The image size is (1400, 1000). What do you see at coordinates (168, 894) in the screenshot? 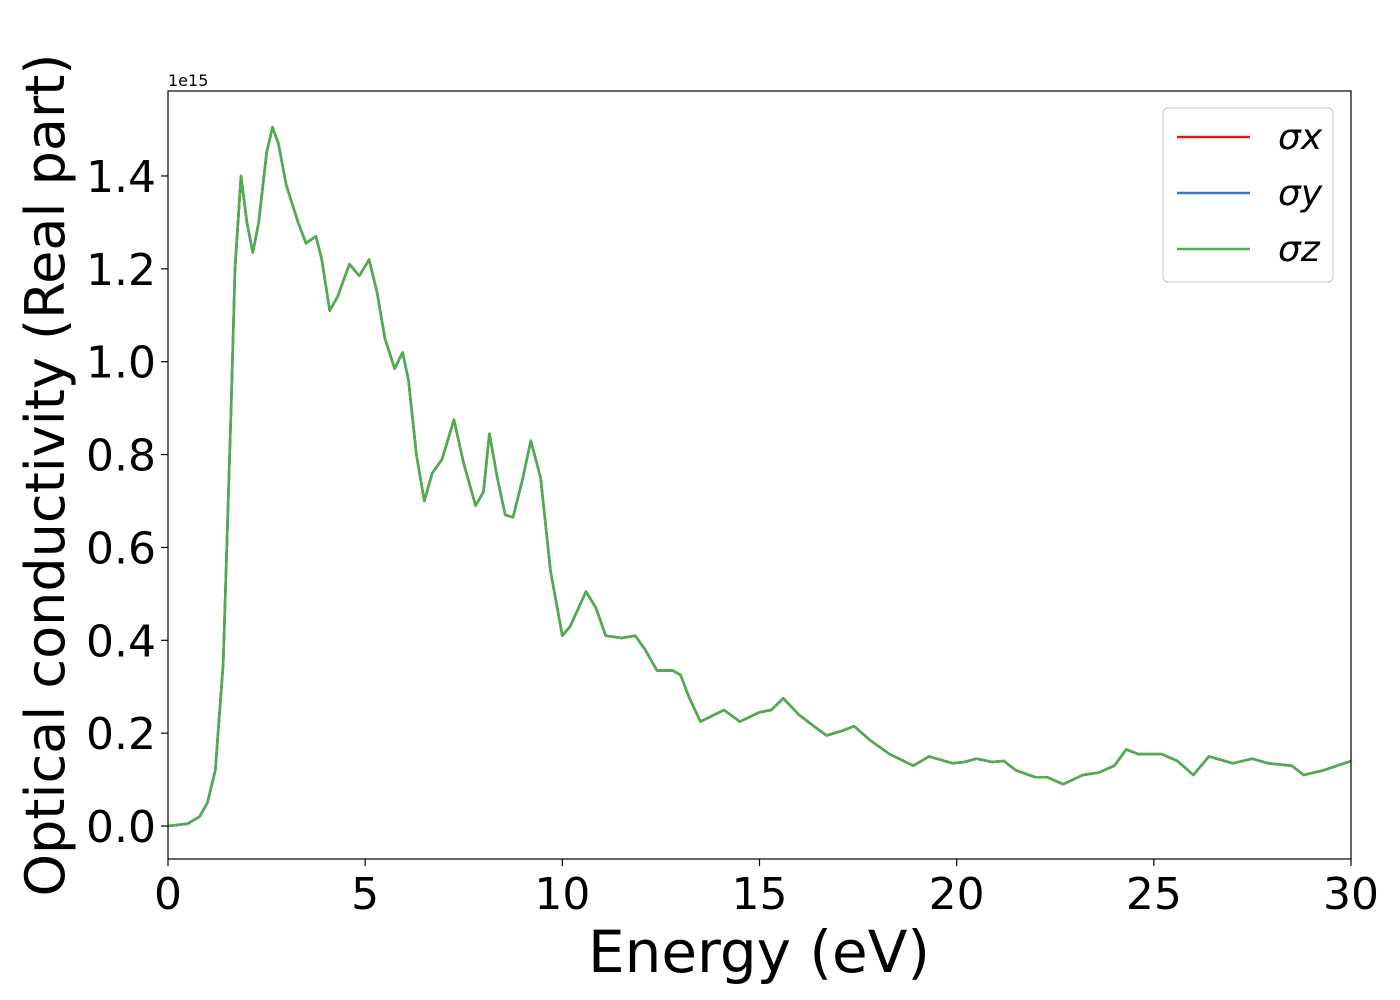
I see `x-tick-label: 0` at bounding box center [168, 894].